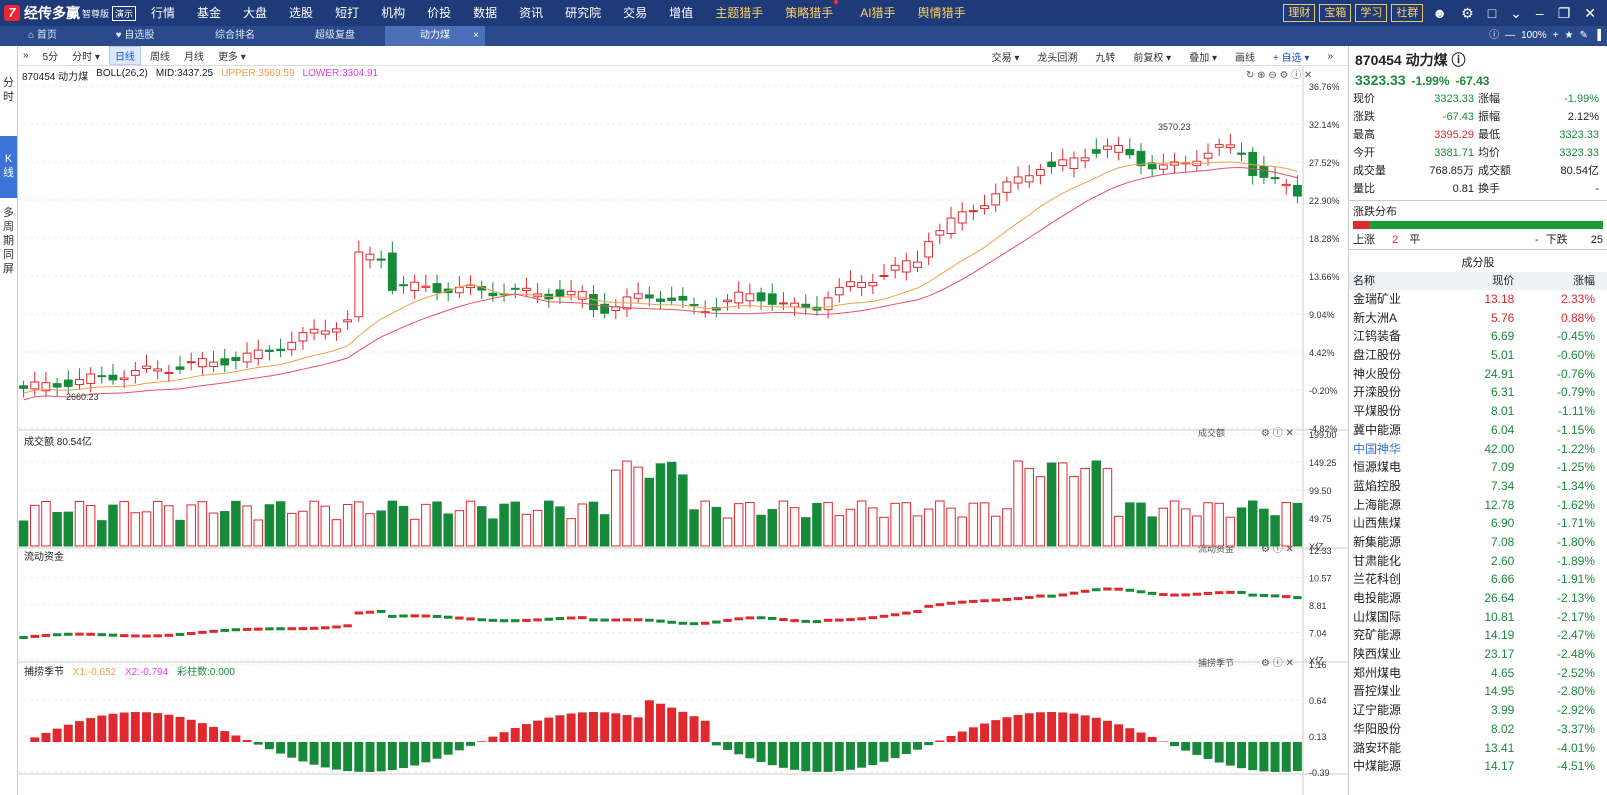  What do you see at coordinates (1510, 35) in the screenshot?
I see `zoom-out-icon: —` at bounding box center [1510, 35].